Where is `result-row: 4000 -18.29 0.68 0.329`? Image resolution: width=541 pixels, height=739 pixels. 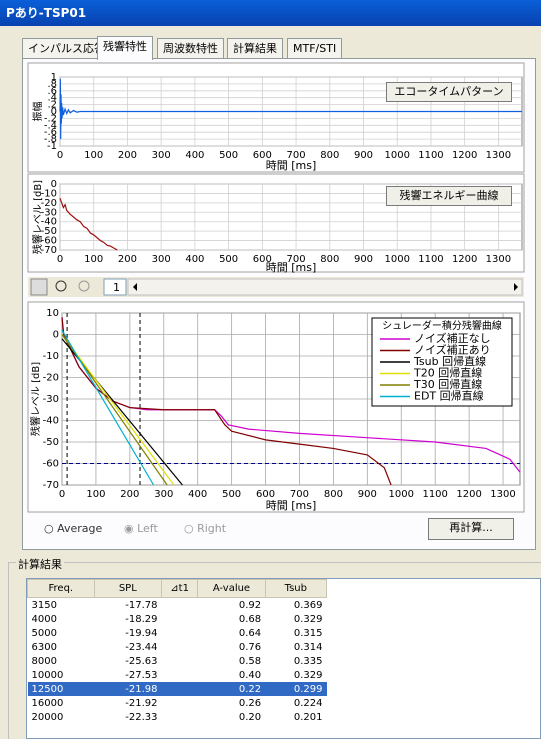
result-row: 4000 -18.29 0.68 0.329 is located at coordinates (177, 619).